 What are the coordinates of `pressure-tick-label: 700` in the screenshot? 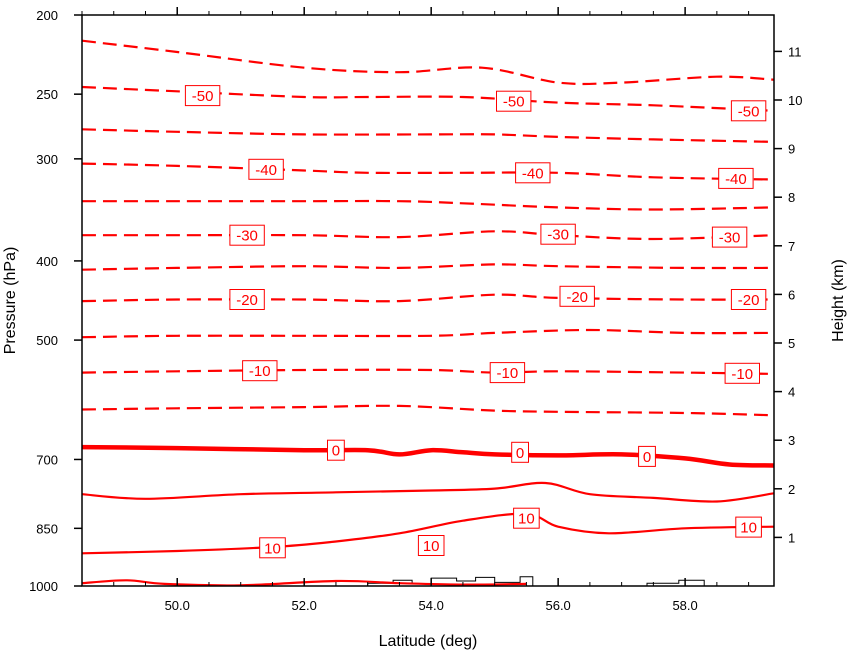 It's located at (47, 459).